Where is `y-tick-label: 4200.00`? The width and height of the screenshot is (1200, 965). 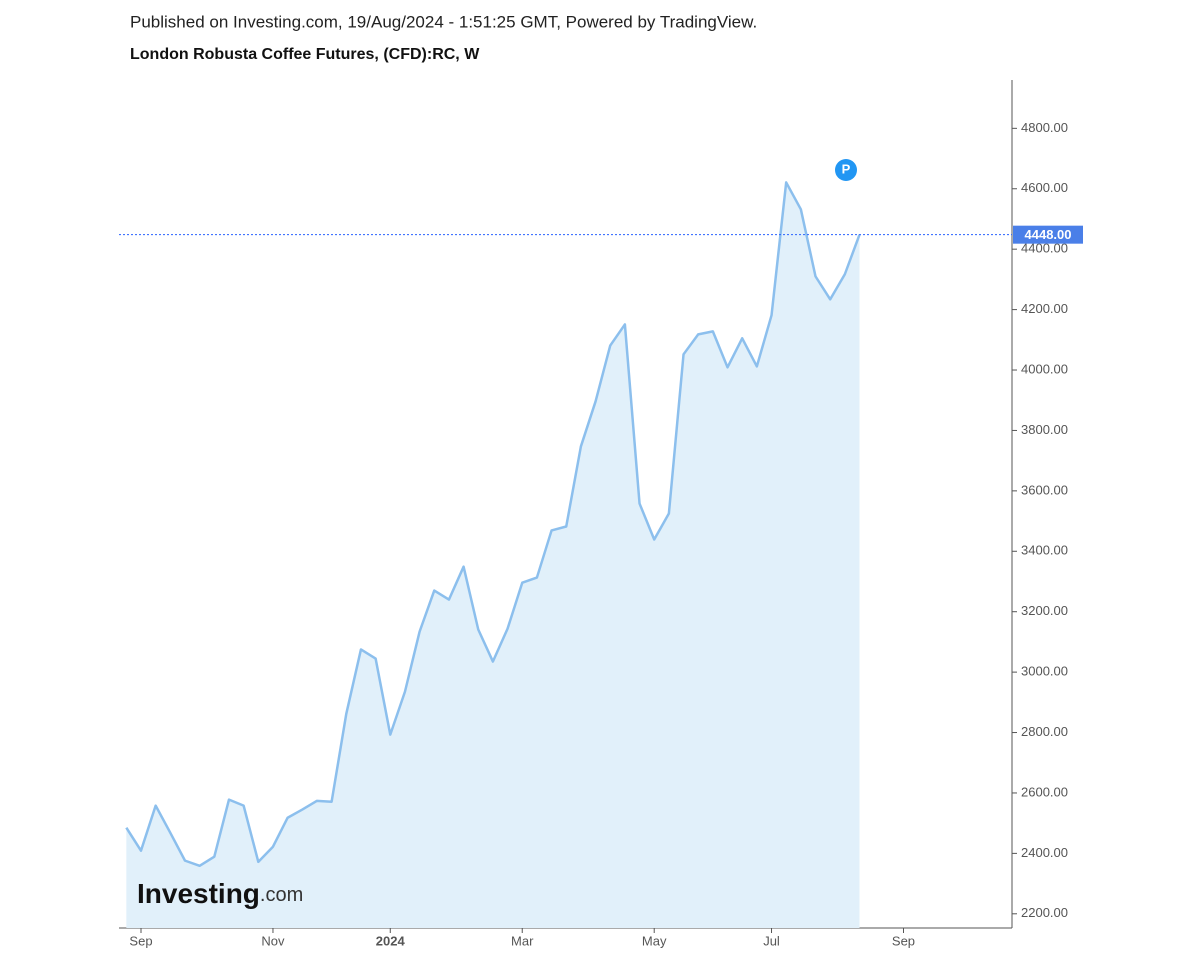
y-tick-label: 4200.00 is located at coordinates (1044, 308).